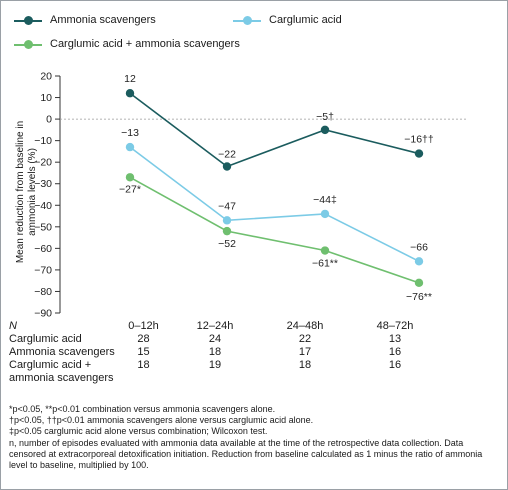 The height and width of the screenshot is (490, 508). What do you see at coordinates (61, 378) in the screenshot?
I see `n-row-label-cont: ammonia scavengers` at bounding box center [61, 378].